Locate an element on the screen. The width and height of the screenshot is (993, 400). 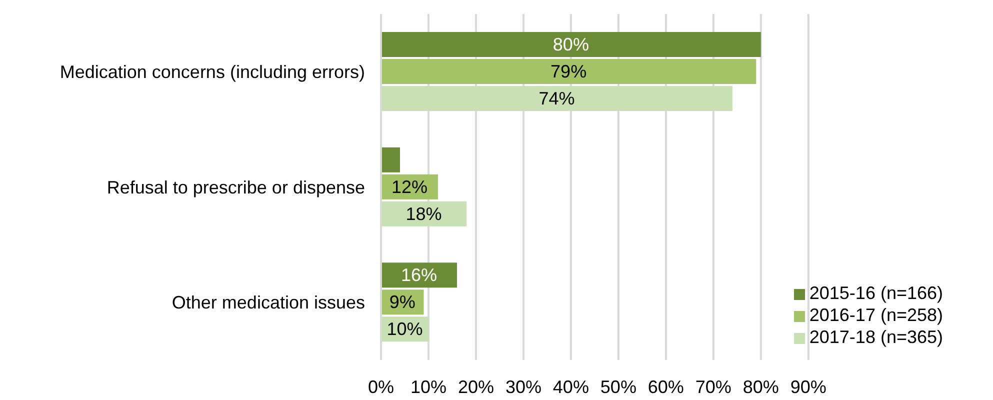
data-label: 80% is located at coordinates (570, 44).